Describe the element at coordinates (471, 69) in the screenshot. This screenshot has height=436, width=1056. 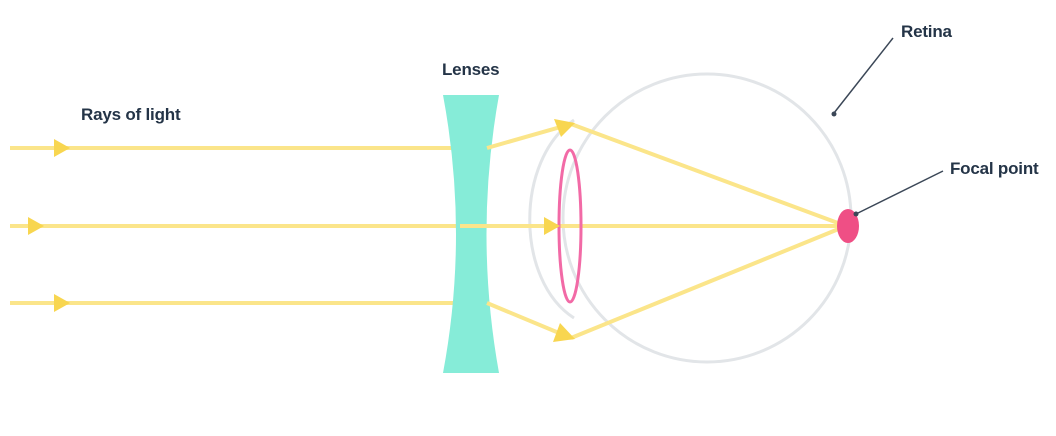
I see `lenses-label: Lenses` at that location.